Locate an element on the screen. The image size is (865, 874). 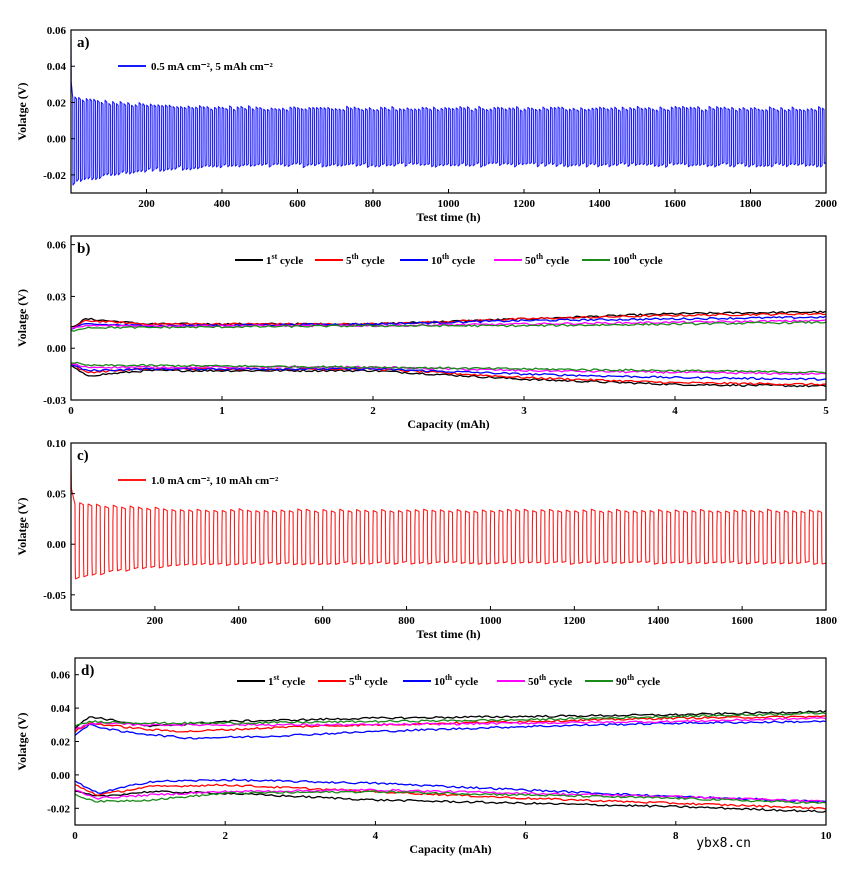
x-tick-label-a-3: 800 is located at coordinates (373, 204).